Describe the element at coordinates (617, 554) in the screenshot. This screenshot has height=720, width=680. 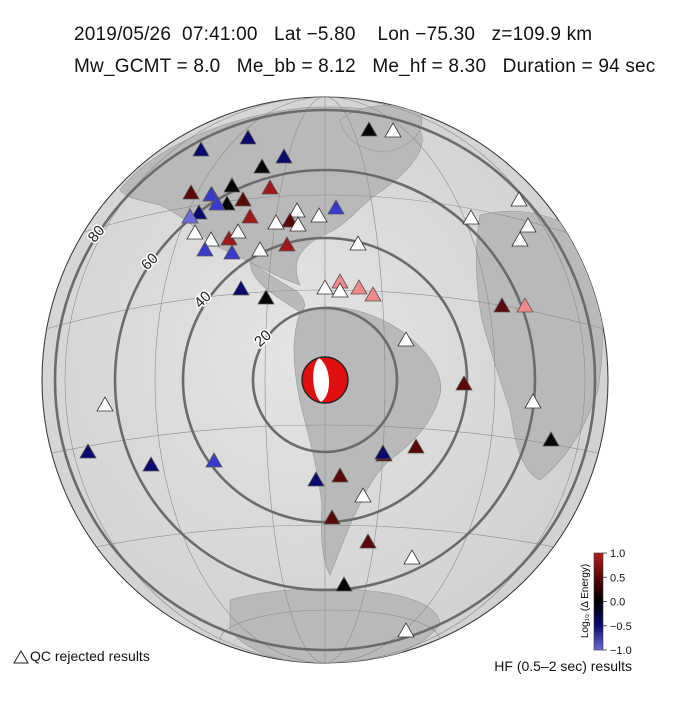
I see `colorbar-tick-label: 1.0` at that location.